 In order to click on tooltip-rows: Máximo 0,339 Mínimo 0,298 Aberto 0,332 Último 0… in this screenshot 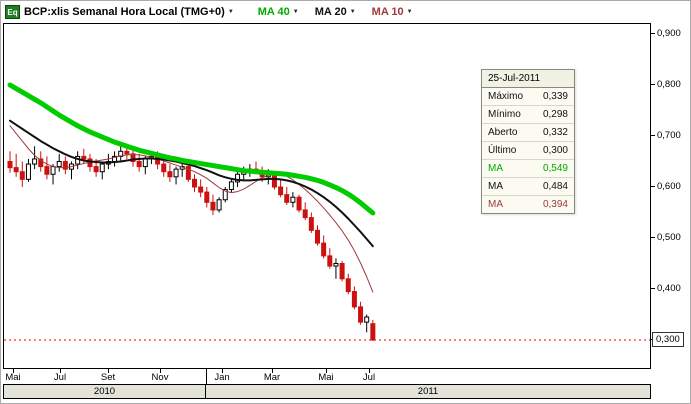, I will do `click(528, 150)`.